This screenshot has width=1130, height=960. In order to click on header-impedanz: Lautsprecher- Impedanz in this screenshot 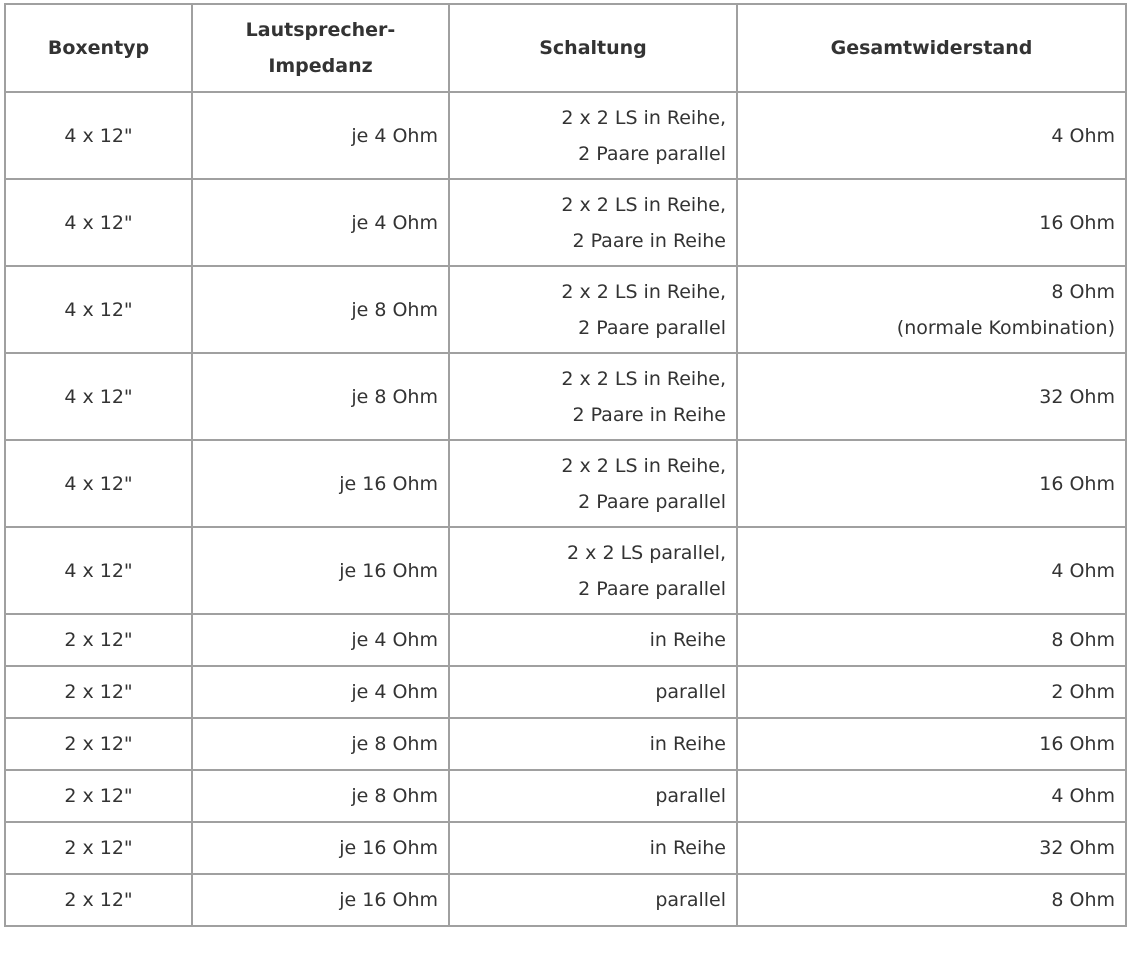, I will do `click(320, 48)`.